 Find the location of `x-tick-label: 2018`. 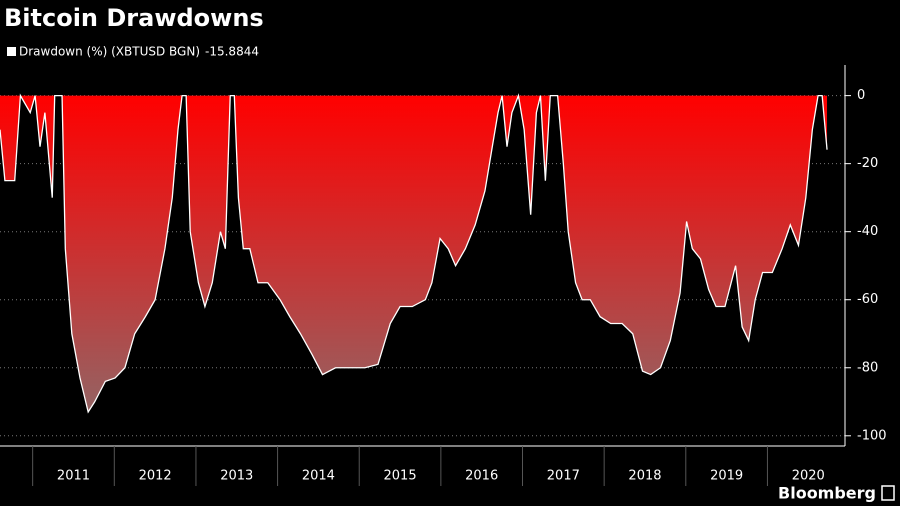

x-tick-label: 2018 is located at coordinates (644, 476).